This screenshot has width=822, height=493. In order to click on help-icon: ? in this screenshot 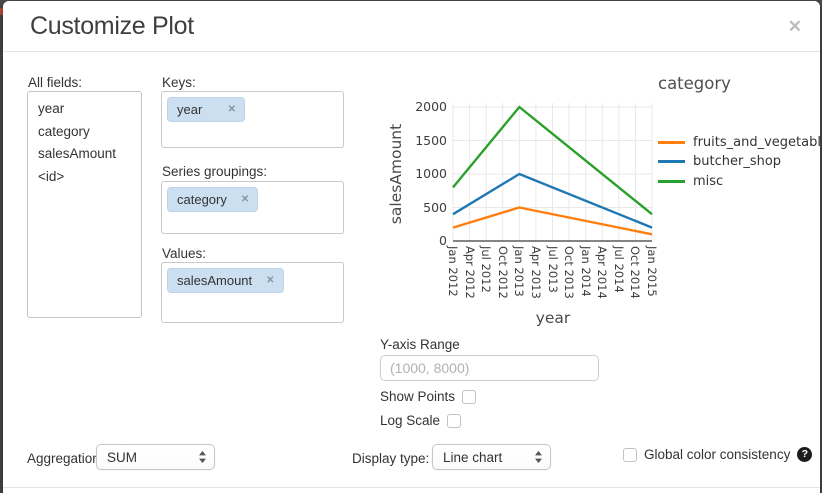, I will do `click(805, 454)`.